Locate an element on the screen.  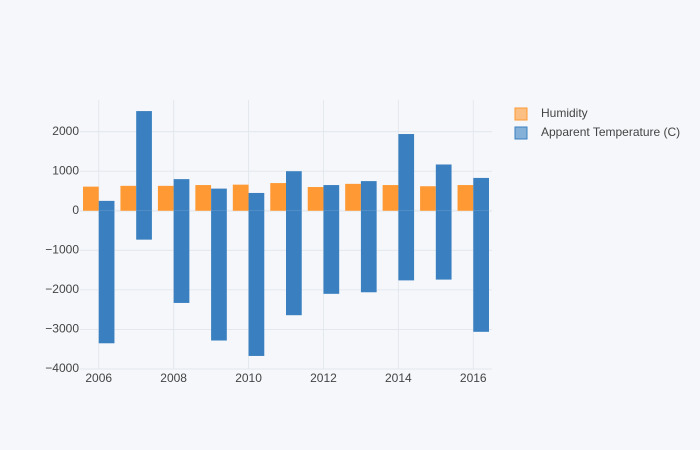
x-tick-label: 2014 is located at coordinates (398, 378).